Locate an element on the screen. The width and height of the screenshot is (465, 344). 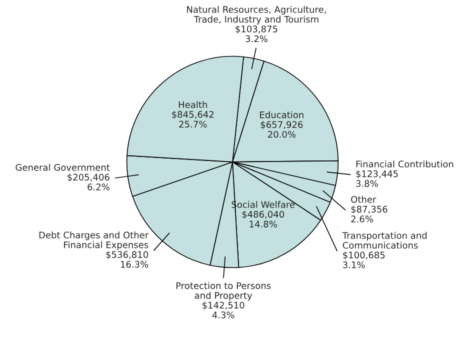
data-label: $87,356 2.6% is located at coordinates (369, 214).